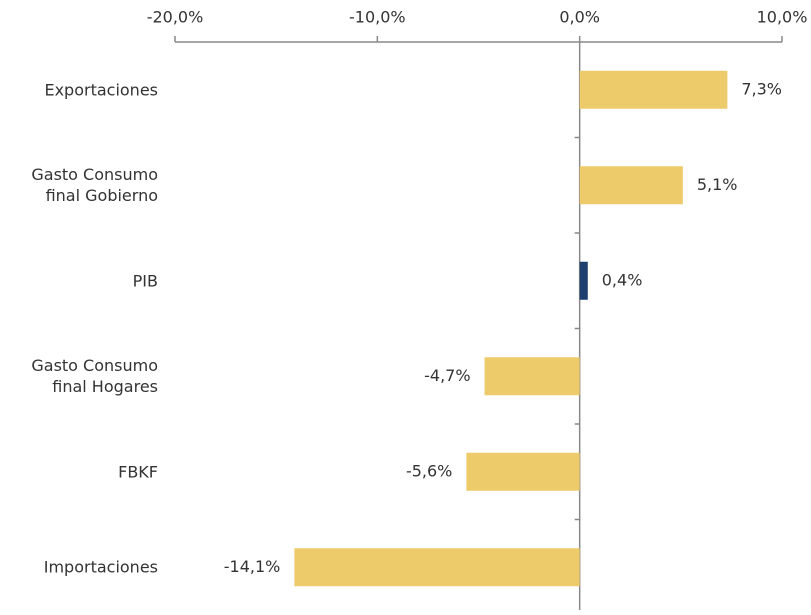  Describe the element at coordinates (100, 567) in the screenshot. I see `category-label: Importaciones` at that location.